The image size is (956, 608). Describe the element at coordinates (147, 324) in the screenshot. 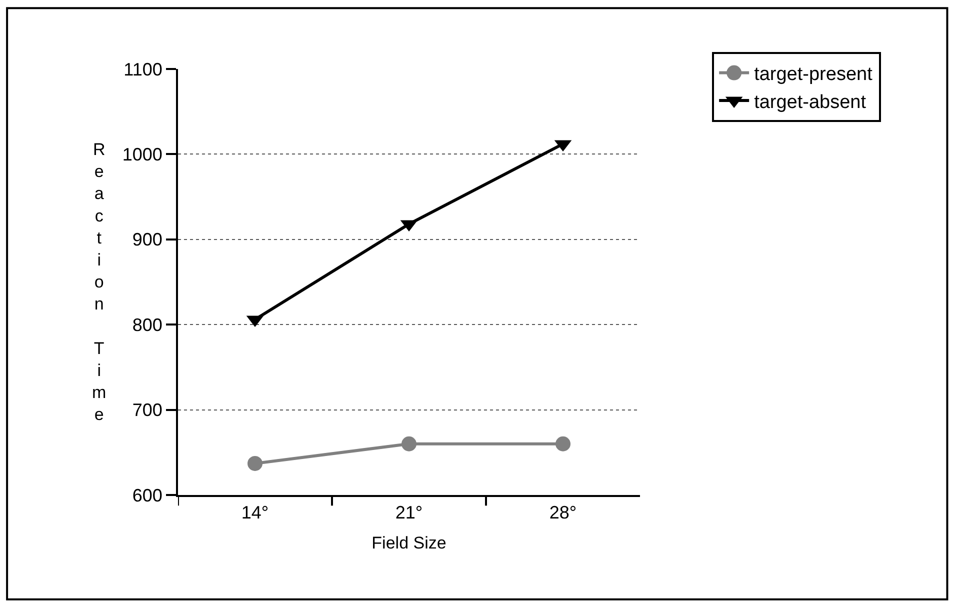

I see `y-tick-label: 800` at that location.